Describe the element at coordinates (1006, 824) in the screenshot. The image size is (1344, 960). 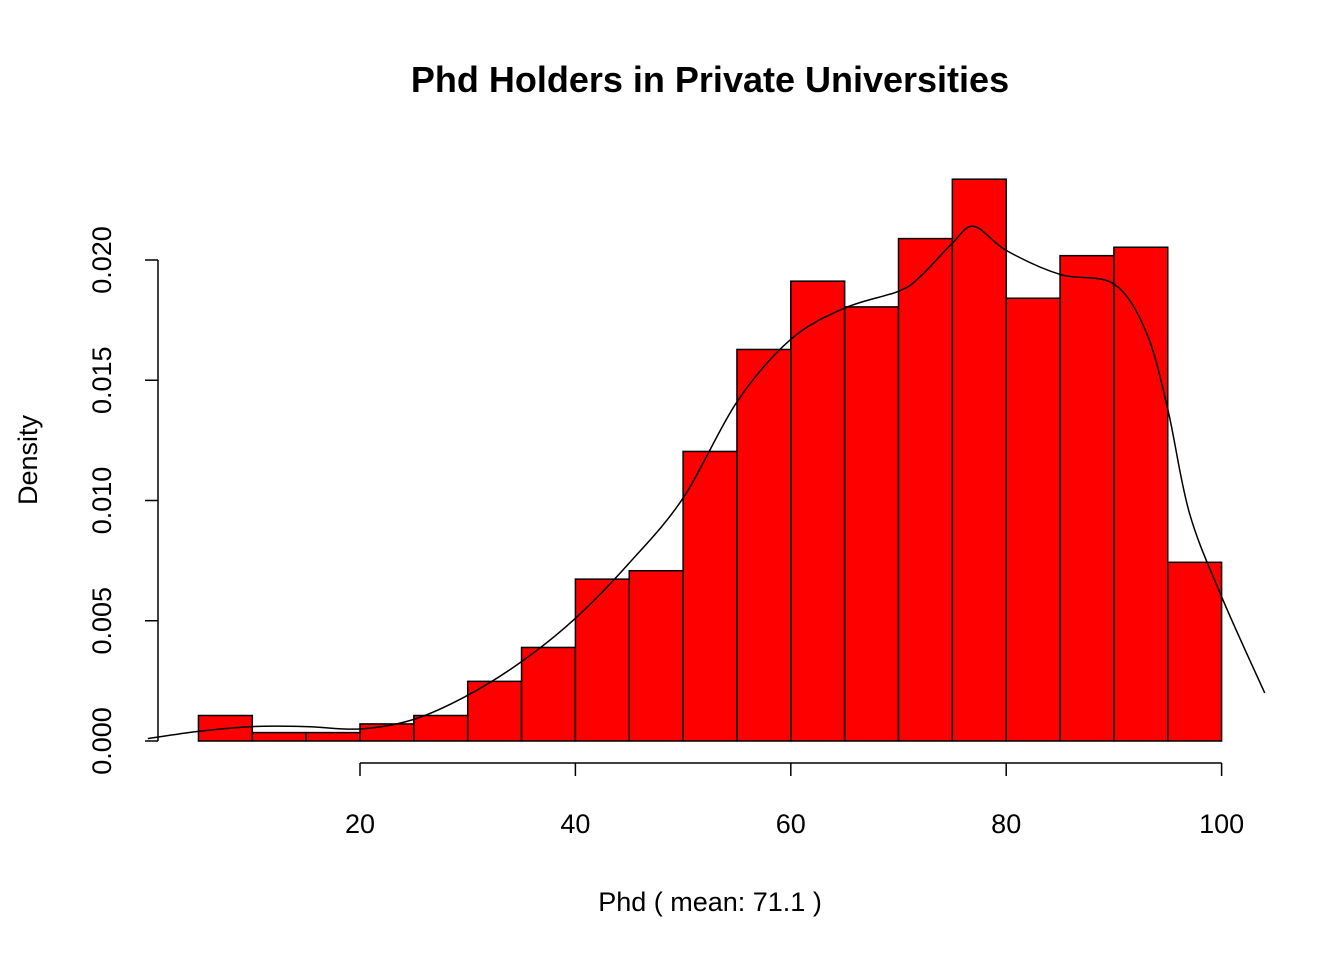
I see `x-tick-label: 80` at that location.